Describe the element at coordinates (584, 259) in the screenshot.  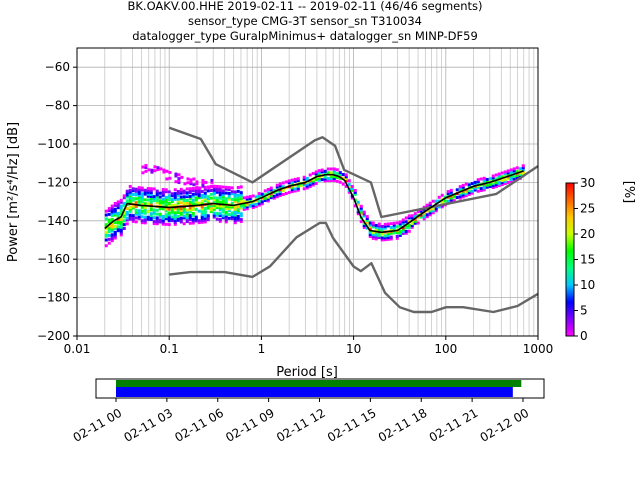
I see `colorbar-ticks: 0 5 10 15 20 25 30` at that location.